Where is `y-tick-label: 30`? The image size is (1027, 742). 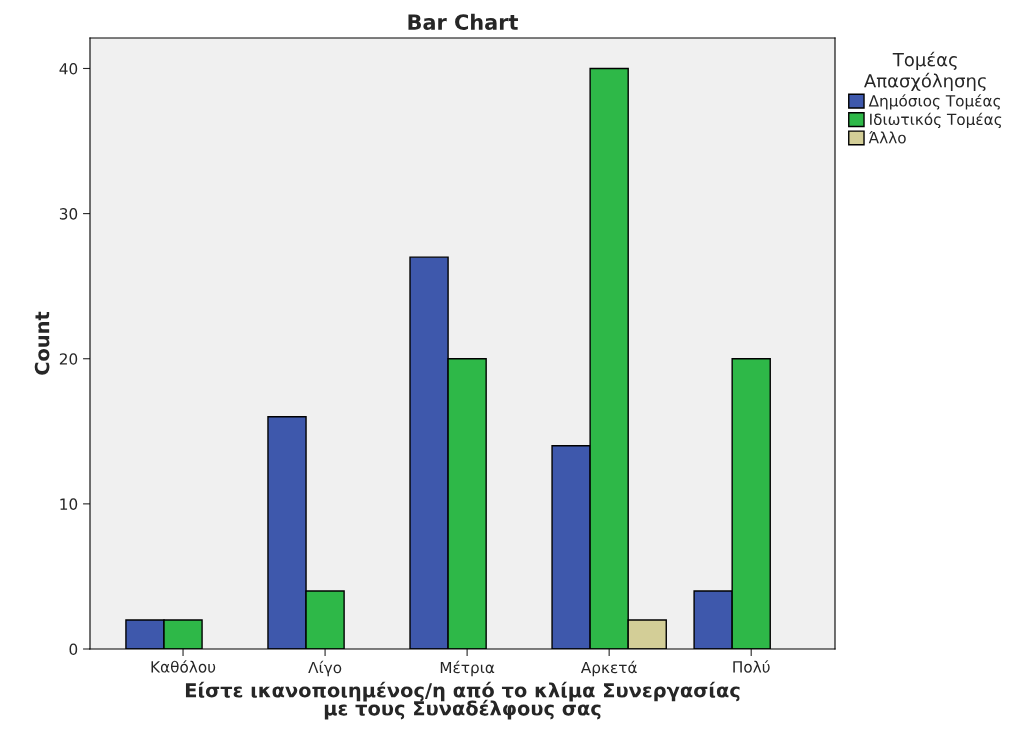
y-tick-label: 30 is located at coordinates (68, 214).